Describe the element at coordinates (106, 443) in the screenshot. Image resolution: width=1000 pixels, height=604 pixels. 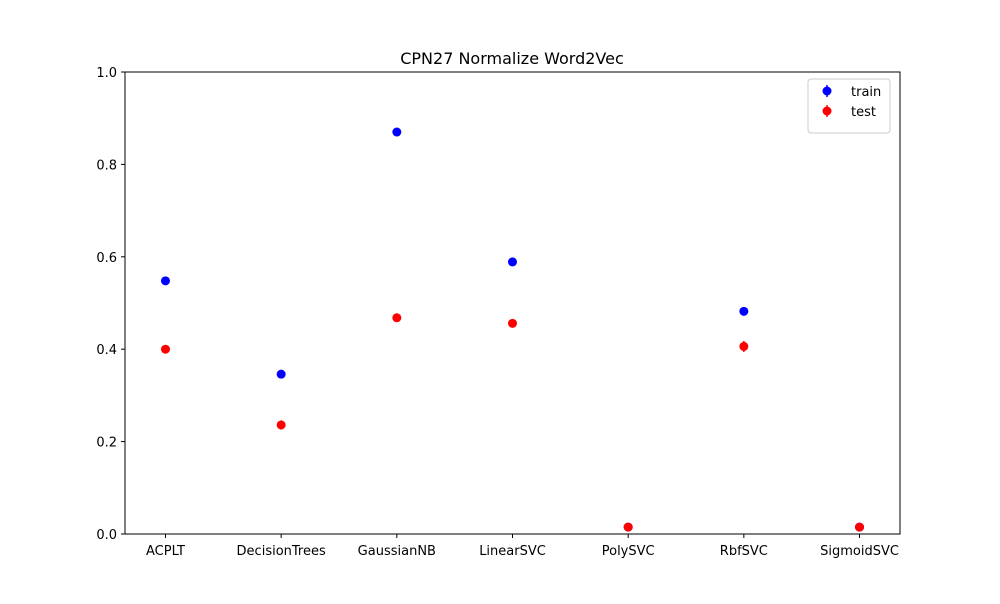
I see `y-tick-label: 0.2` at that location.